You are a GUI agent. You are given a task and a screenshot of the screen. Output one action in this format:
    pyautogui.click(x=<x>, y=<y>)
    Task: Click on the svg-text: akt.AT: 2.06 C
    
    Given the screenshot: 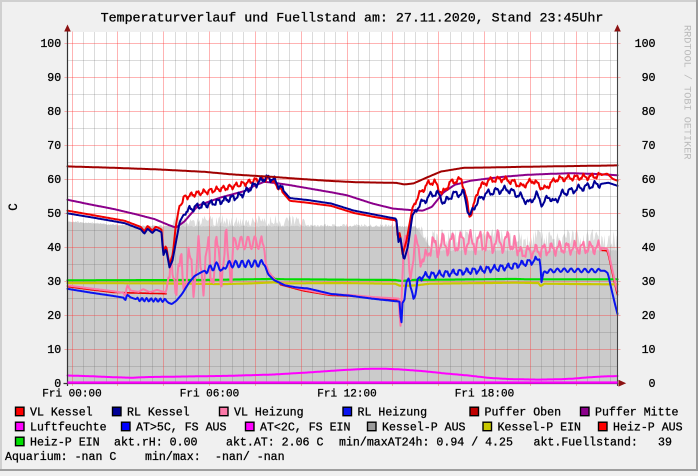 What is the action you would take?
    pyautogui.click(x=274, y=443)
    